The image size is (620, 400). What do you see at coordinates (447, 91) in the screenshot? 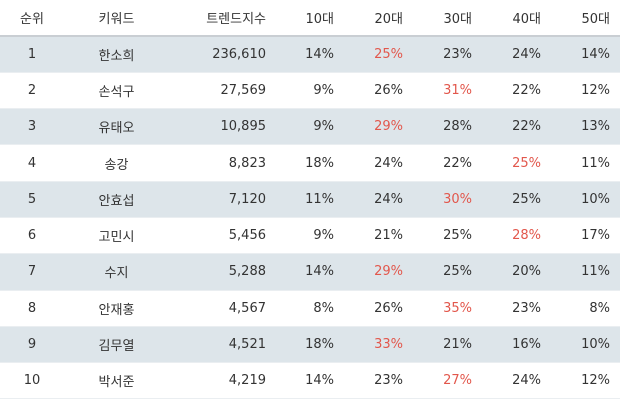
I see `age30-cell: 31%` at bounding box center [447, 91].